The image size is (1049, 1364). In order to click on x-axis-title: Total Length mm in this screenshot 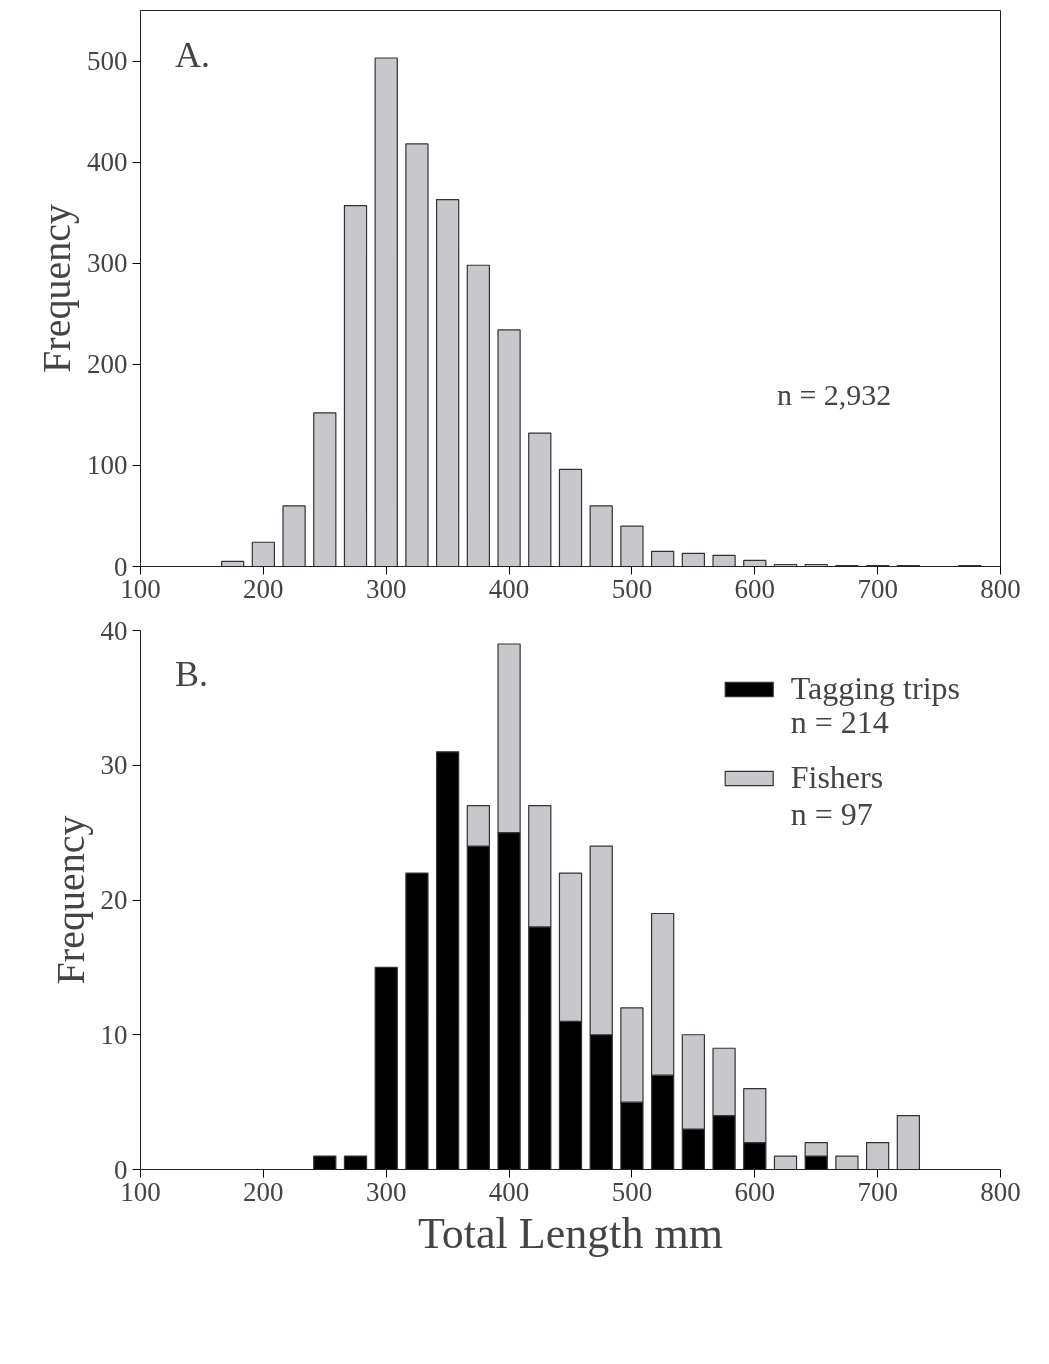, I will do `click(570, 1233)`.